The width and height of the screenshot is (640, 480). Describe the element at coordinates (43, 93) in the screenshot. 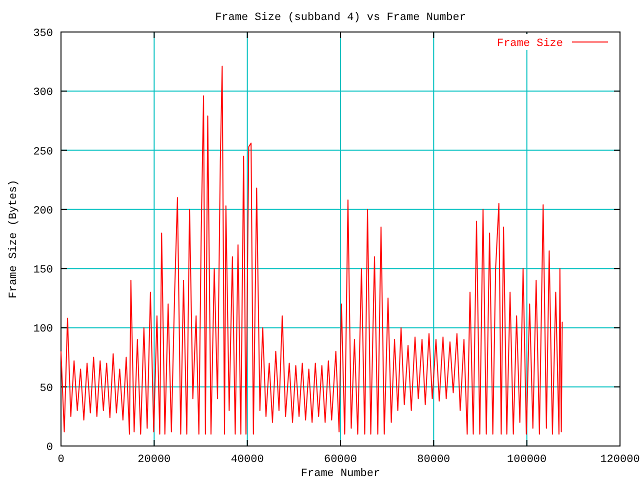

I see `y-tick-label: 300` at that location.